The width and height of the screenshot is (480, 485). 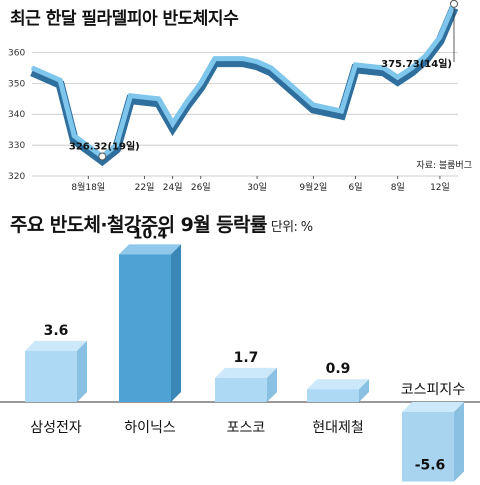 I want to click on bar-chart-title: 주요 반도체·철강주의 9월 등락률 단위: %, so click(x=161, y=223).